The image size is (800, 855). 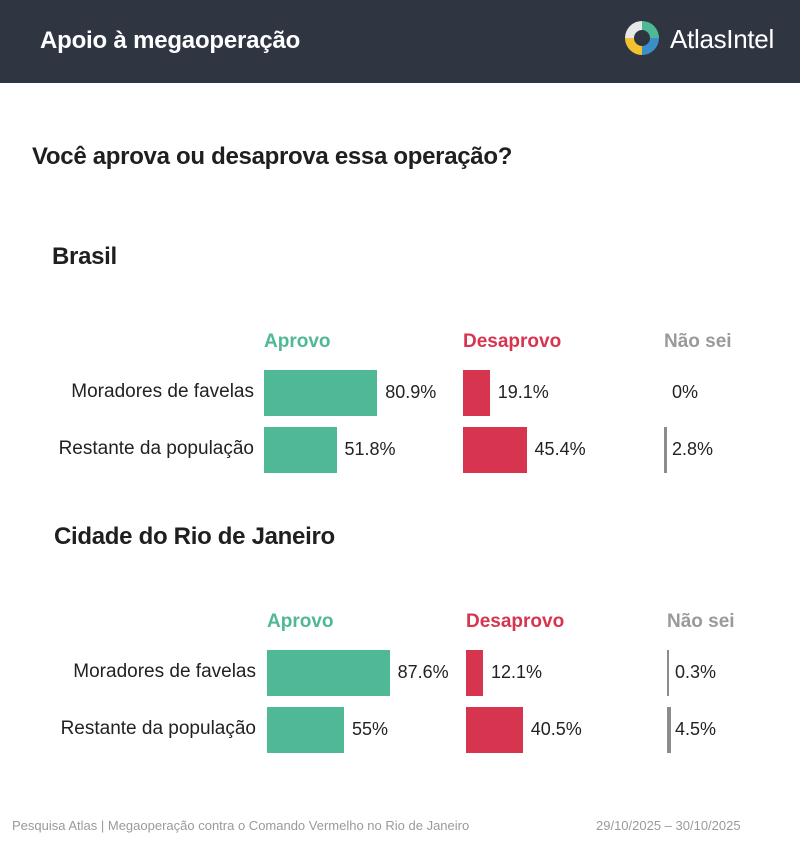 I want to click on data-label-desaprovo: 12.1%, so click(x=516, y=672).